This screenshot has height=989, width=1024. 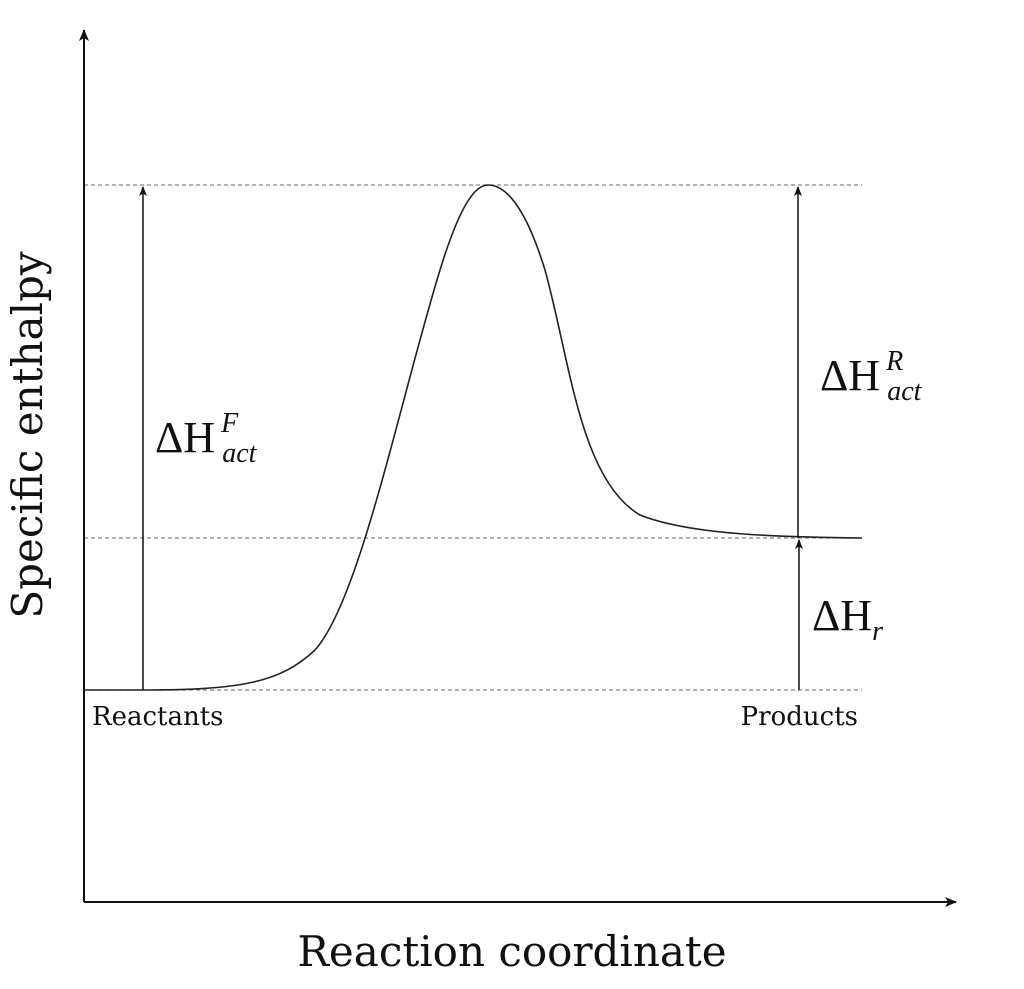 I want to click on reaction-enthalpy-label: ΔHr, so click(x=847, y=619).